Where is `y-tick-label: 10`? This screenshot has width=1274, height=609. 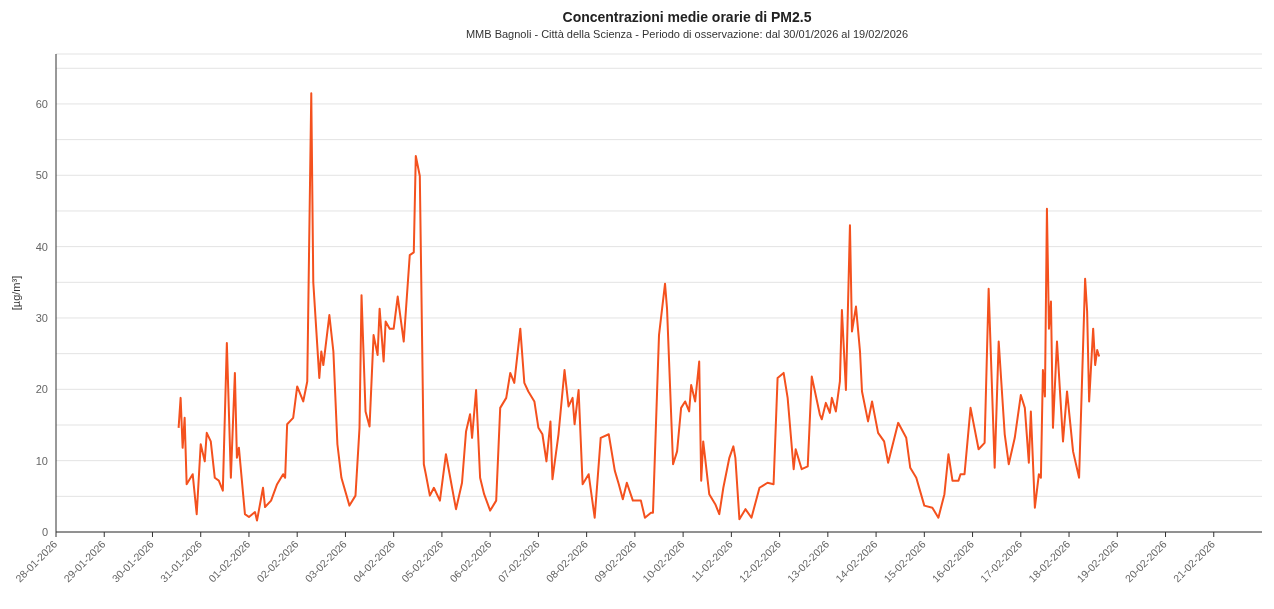
y-tick-label: 10 is located at coordinates (41, 460).